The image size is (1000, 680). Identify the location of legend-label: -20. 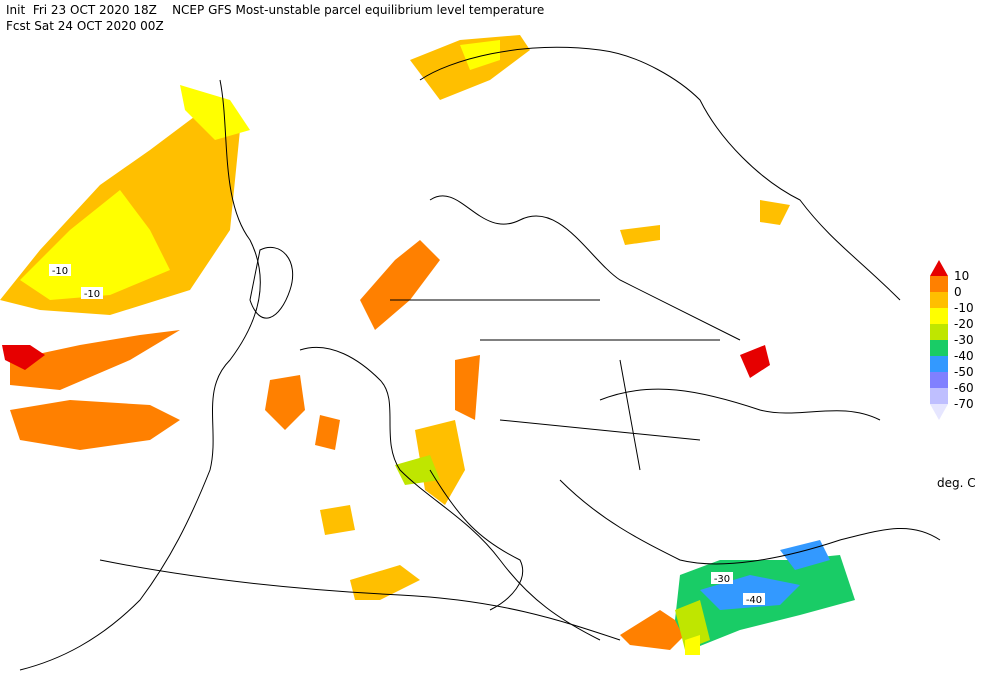
(964, 324).